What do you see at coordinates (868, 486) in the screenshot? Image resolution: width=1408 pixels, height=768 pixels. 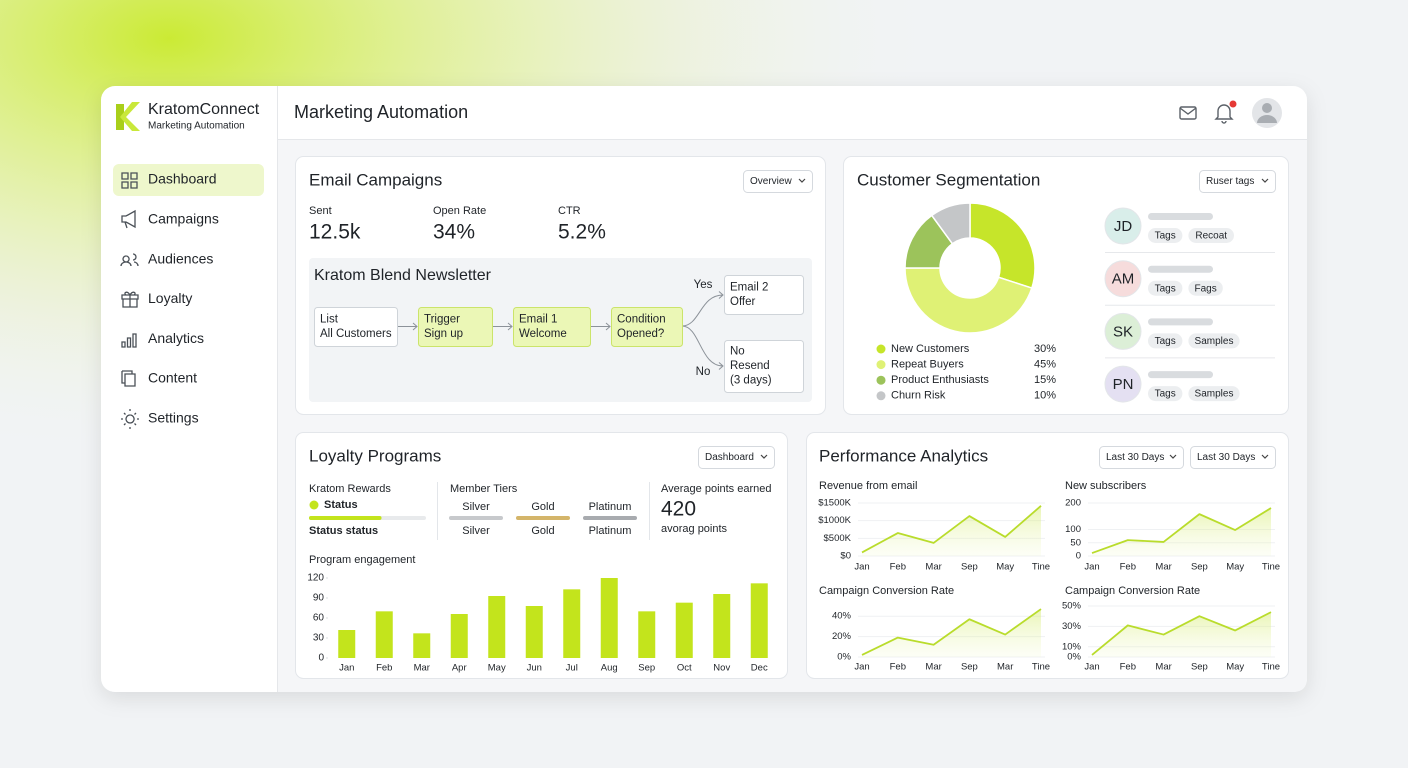 I see `chart-title: Revenue from email` at bounding box center [868, 486].